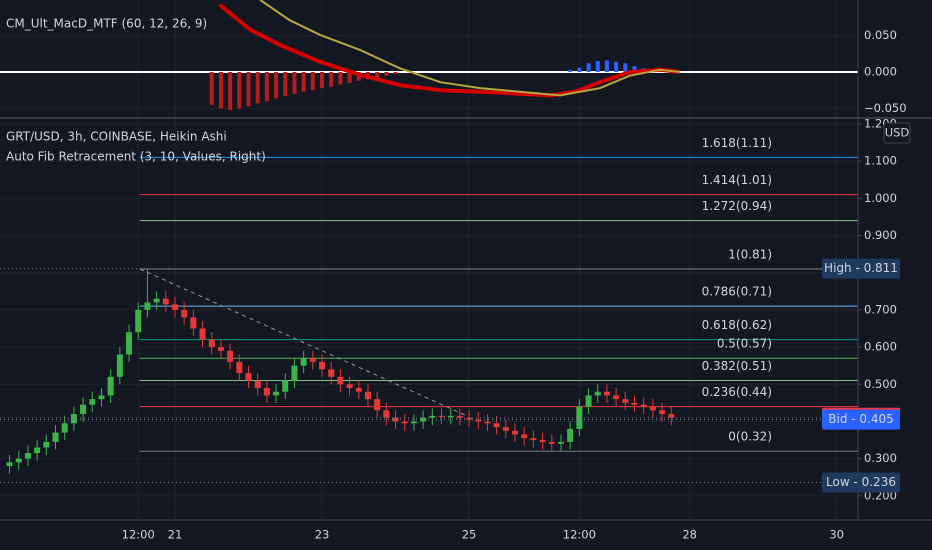 The image size is (932, 550). What do you see at coordinates (880, 384) in the screenshot?
I see `y-tick-label: 0.500` at bounding box center [880, 384].